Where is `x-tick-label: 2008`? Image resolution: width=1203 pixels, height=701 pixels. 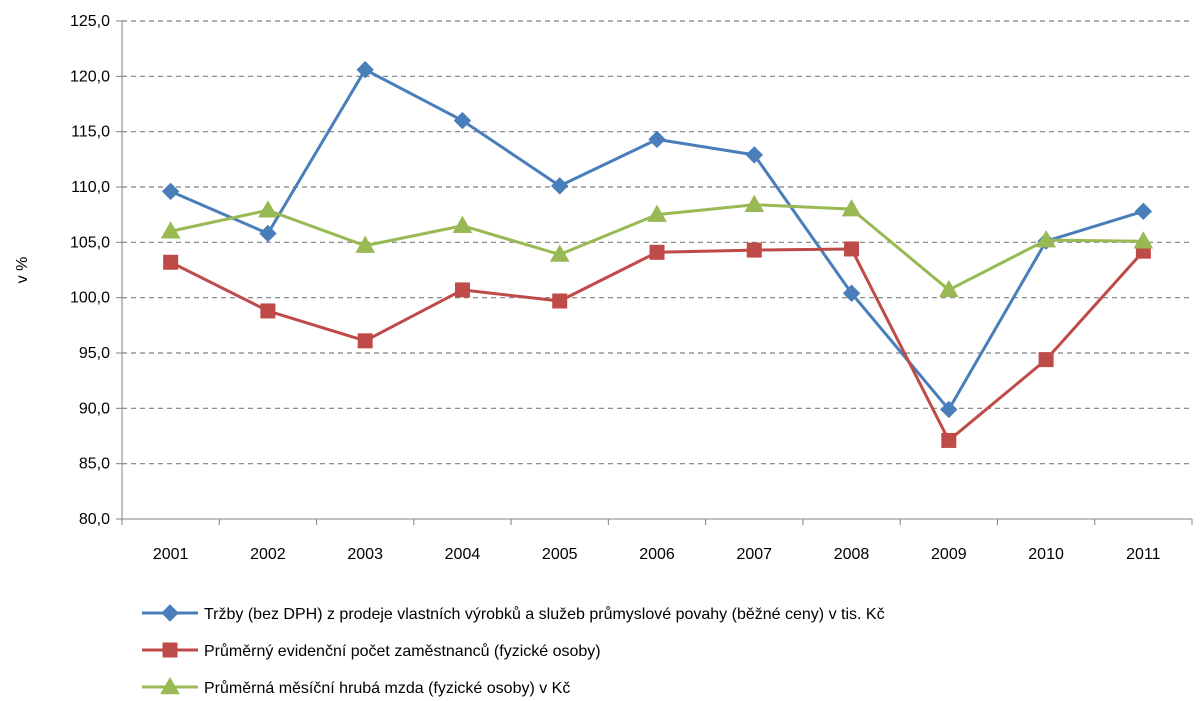
x-tick-label: 2008 is located at coordinates (852, 554).